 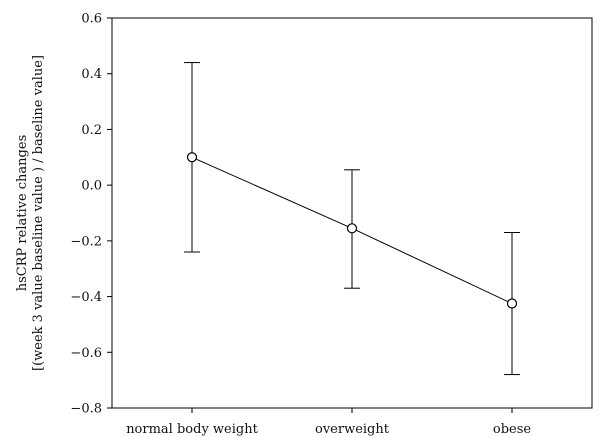 What do you see at coordinates (86, 297) in the screenshot?
I see `y-tick-label: −0.4` at bounding box center [86, 297].